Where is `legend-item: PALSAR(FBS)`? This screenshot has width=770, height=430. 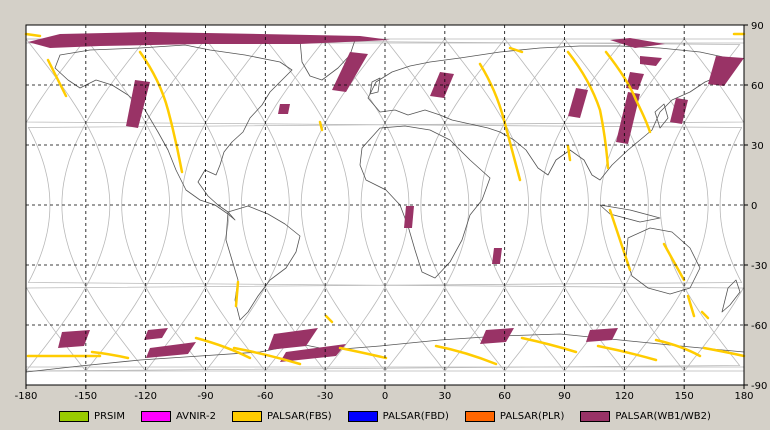
legend-item: PALSAR(FBS) is located at coordinates (281, 416).